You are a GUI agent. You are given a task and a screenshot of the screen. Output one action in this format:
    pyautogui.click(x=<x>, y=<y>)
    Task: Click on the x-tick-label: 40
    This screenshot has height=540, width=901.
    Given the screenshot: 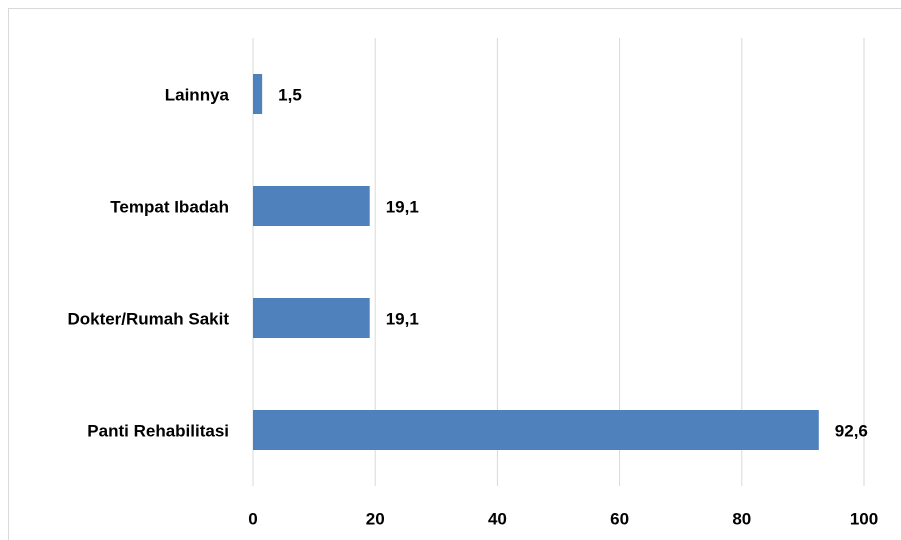 What is the action you would take?
    pyautogui.click(x=497, y=518)
    